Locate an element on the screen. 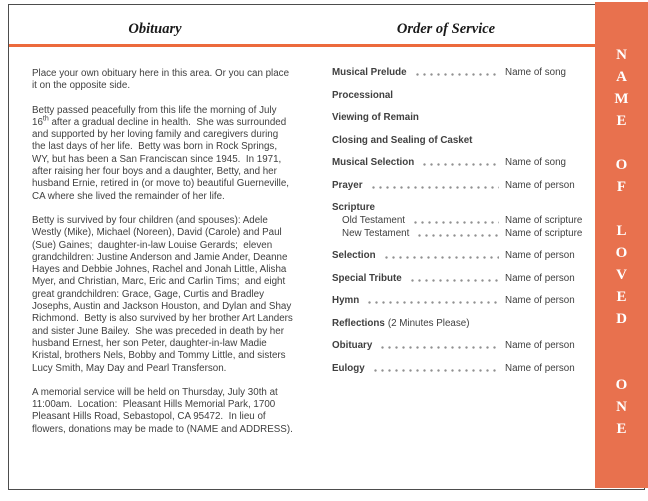 The height and width of the screenshot is (501, 648). service-row-main: Old Testament is located at coordinates (418, 221).